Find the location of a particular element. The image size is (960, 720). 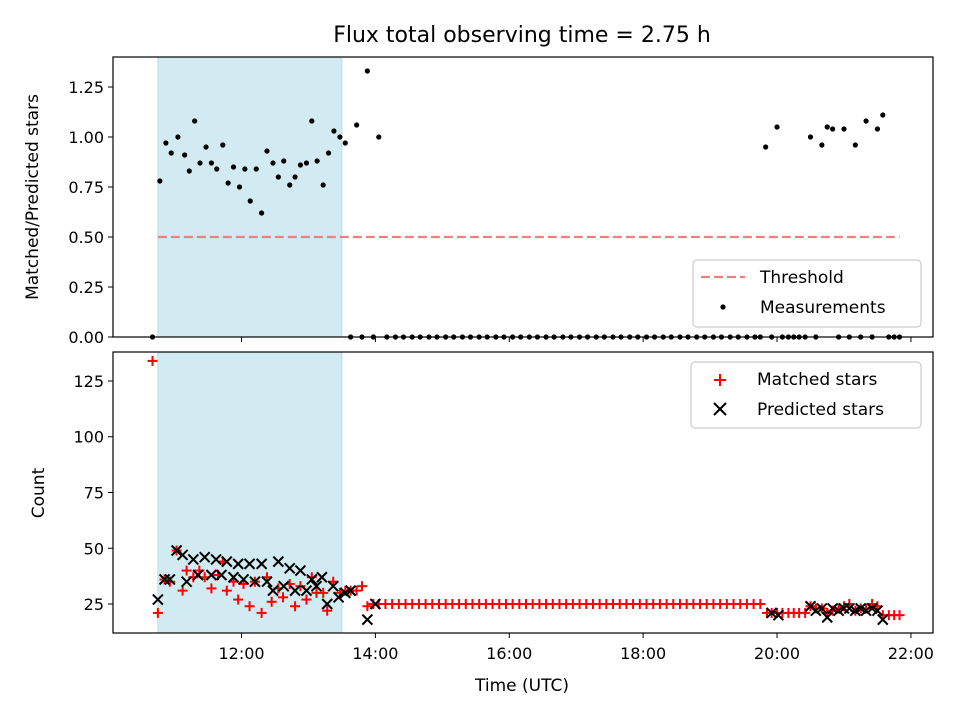

top-y-axis-label: Matched/Predicted stars is located at coordinates (33, 197).